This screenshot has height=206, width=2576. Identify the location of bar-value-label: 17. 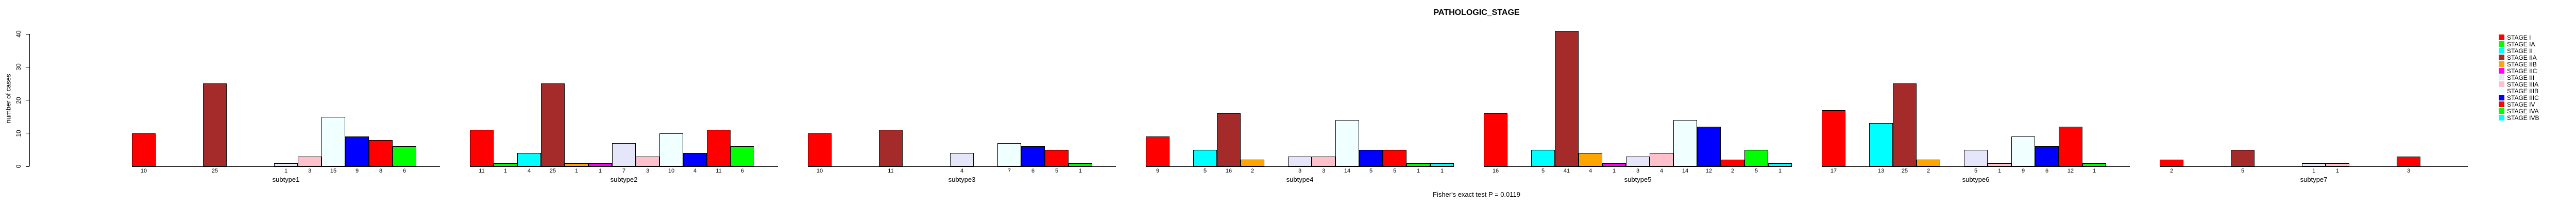
(1833, 171).